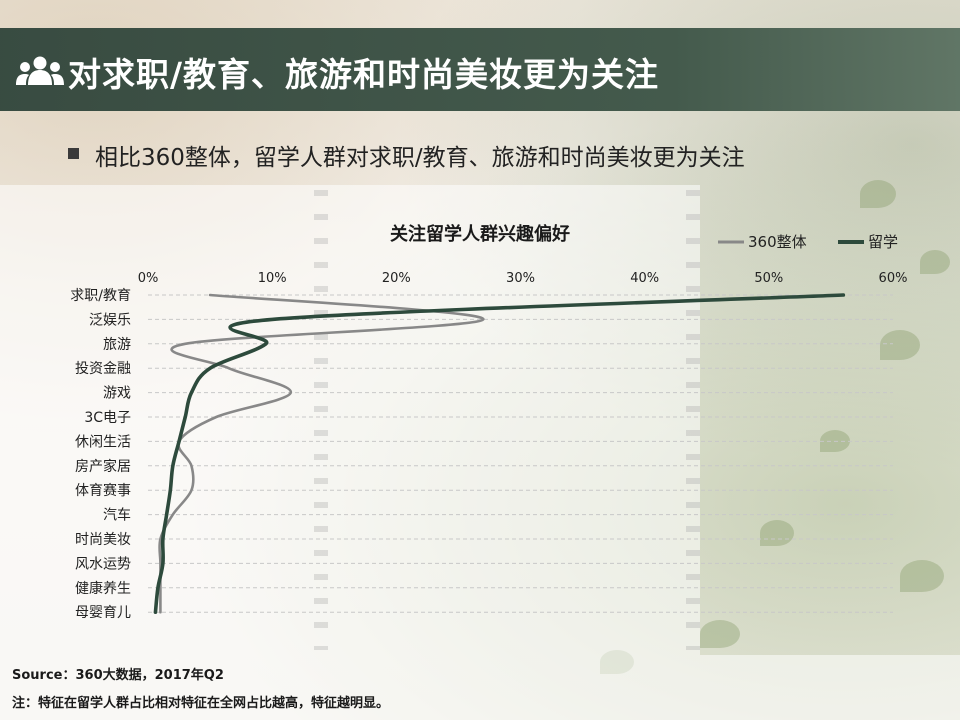 Image resolution: width=960 pixels, height=720 pixels. Describe the element at coordinates (420, 158) in the screenshot. I see `subtitle: 相比360整体，留学人群对求职/教育、旅游和时尚美妆更为关注` at that location.